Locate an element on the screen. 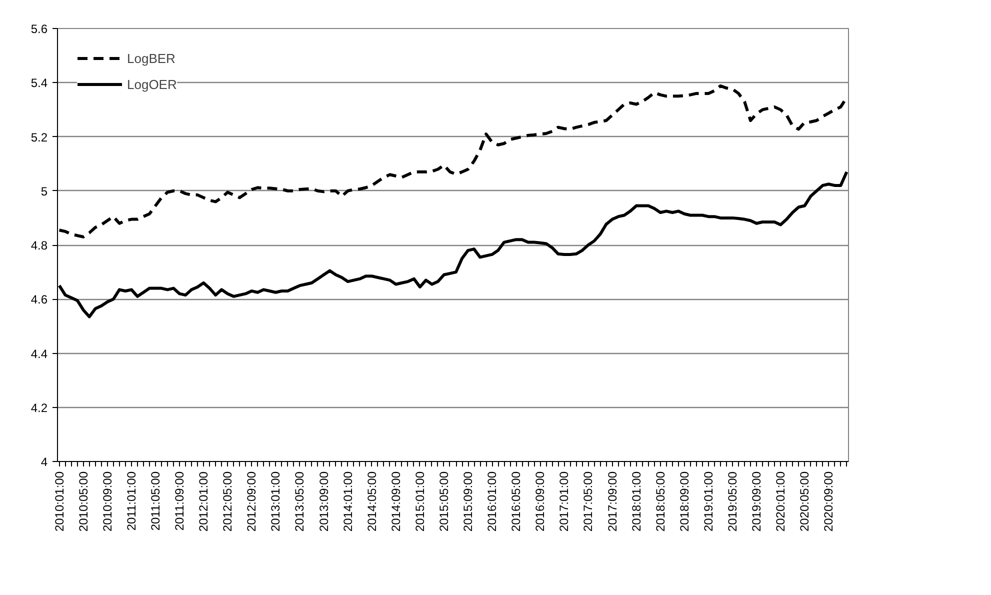  x-tick-label: 2018:05:00 is located at coordinates (660, 501).